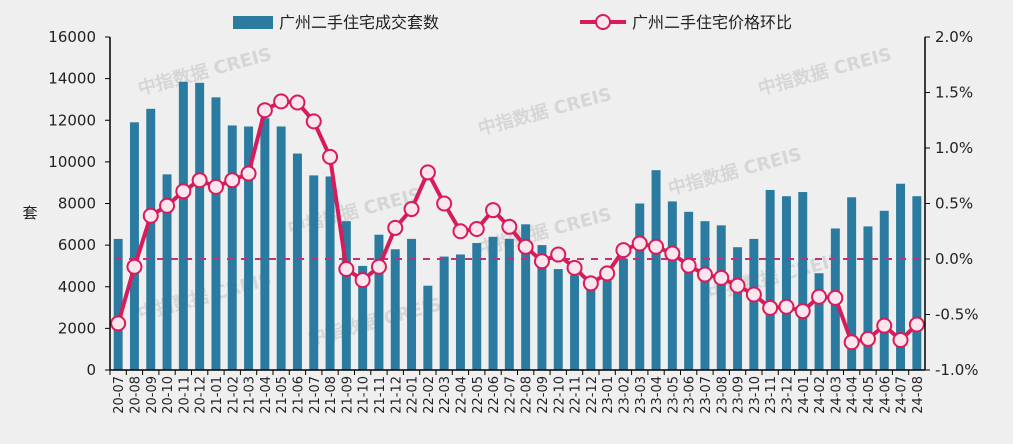 This screenshot has width=1013, height=444. I want to click on y-axis-label: 套, so click(29, 213).